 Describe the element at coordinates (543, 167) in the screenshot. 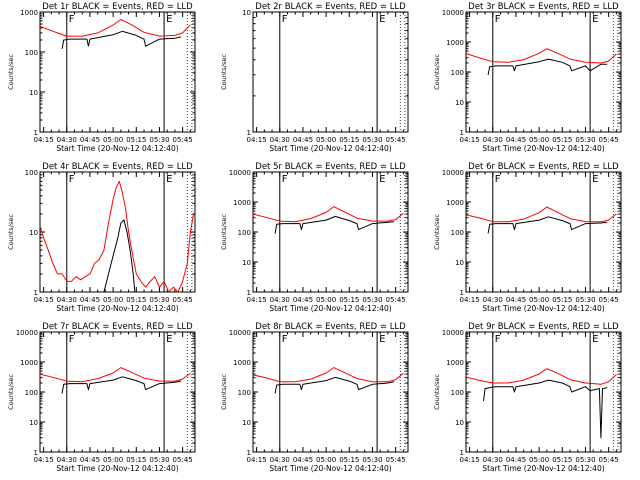

I see `panel-title: Det 6r BLACK = Events, RED = LLD` at that location.